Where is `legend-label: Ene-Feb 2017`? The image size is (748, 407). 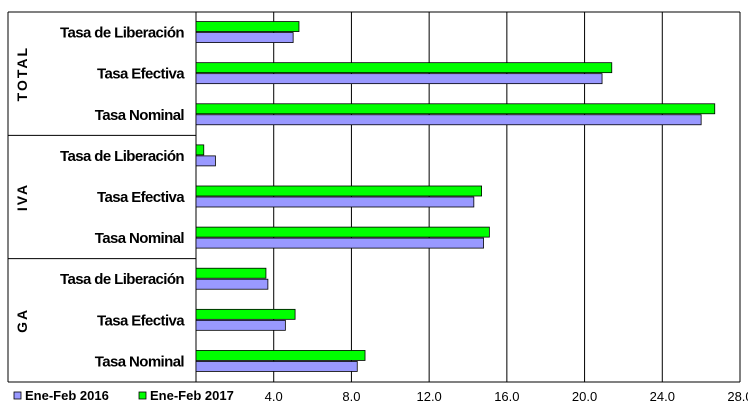 legend-label: Ene-Feb 2017 is located at coordinates (192, 395).